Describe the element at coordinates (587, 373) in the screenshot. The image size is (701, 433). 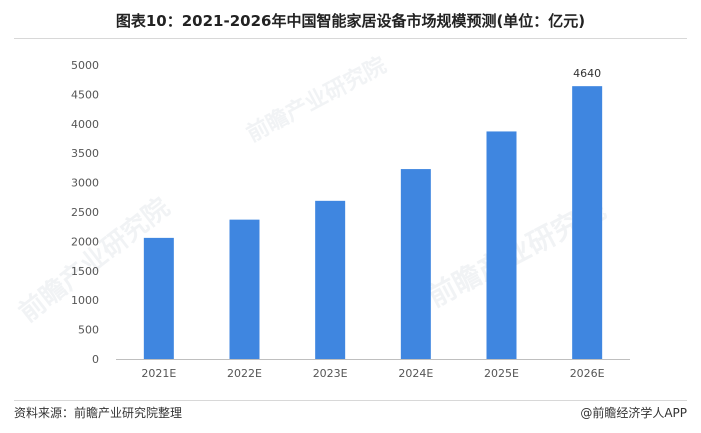
I see `x-tick-label: 2026E` at that location.